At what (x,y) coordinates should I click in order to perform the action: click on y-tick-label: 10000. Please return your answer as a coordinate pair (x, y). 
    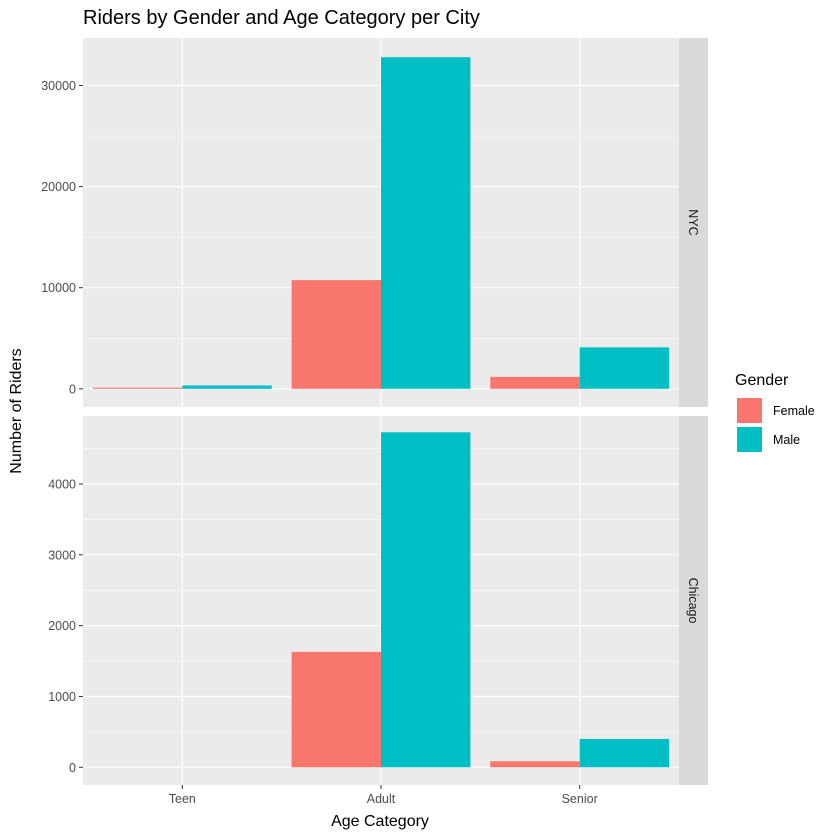
    Looking at the image, I should click on (58, 288).